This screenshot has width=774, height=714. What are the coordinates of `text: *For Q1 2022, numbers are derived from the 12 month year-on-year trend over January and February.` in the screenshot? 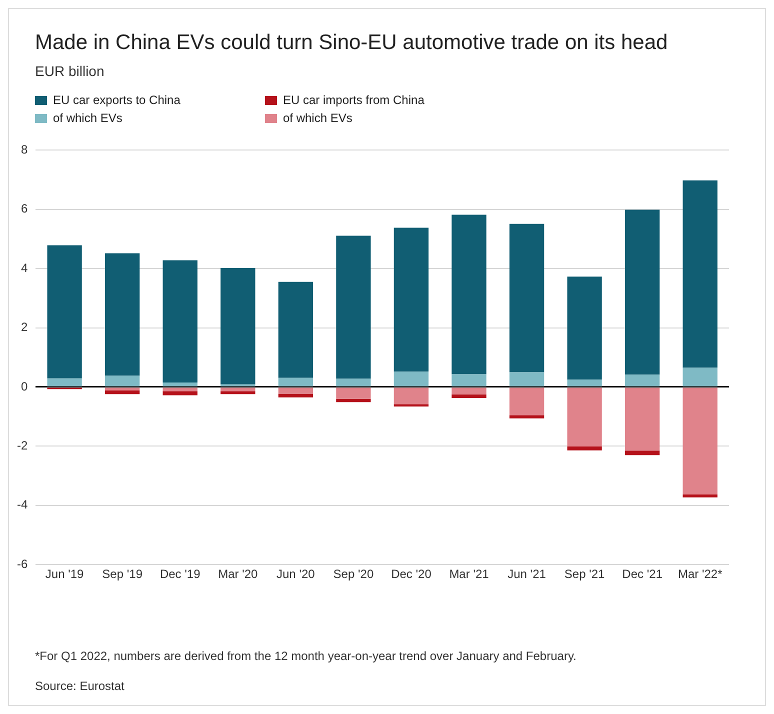 It's located at (305, 656).